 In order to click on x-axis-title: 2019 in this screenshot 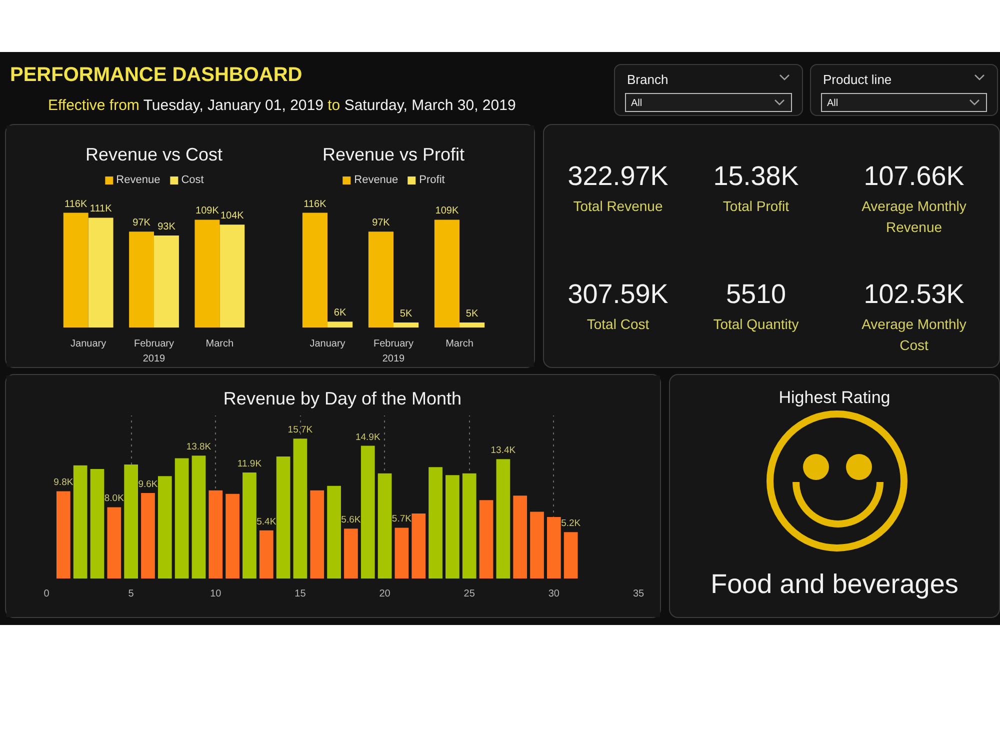, I will do `click(154, 359)`.